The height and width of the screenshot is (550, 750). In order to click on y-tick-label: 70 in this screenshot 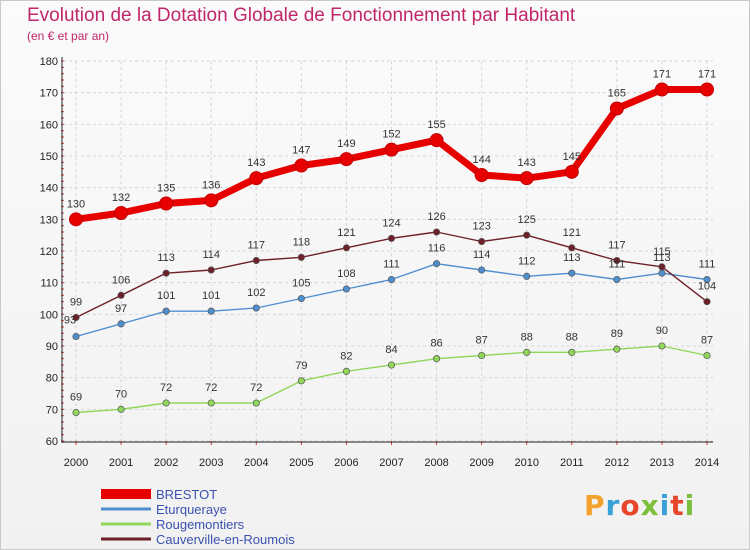, I will do `click(52, 410)`.